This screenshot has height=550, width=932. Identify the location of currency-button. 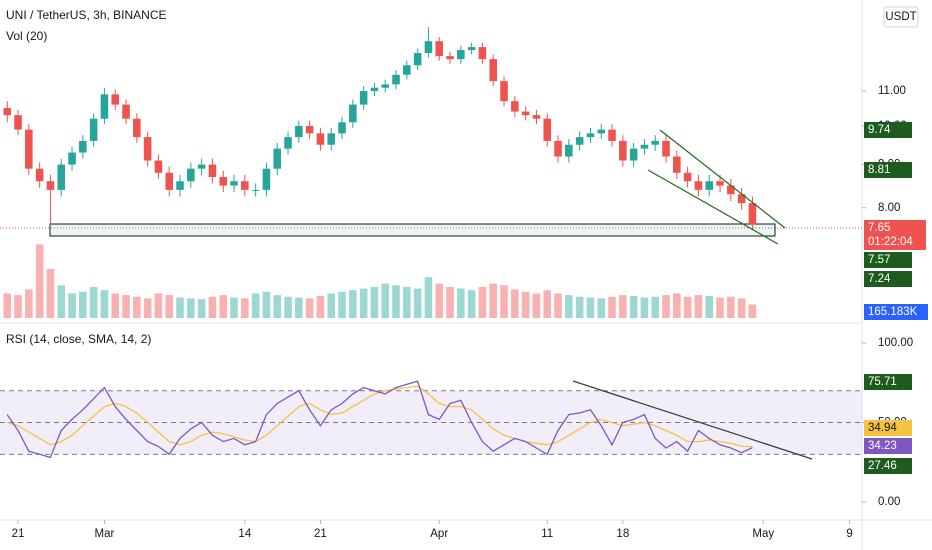
(901, 17).